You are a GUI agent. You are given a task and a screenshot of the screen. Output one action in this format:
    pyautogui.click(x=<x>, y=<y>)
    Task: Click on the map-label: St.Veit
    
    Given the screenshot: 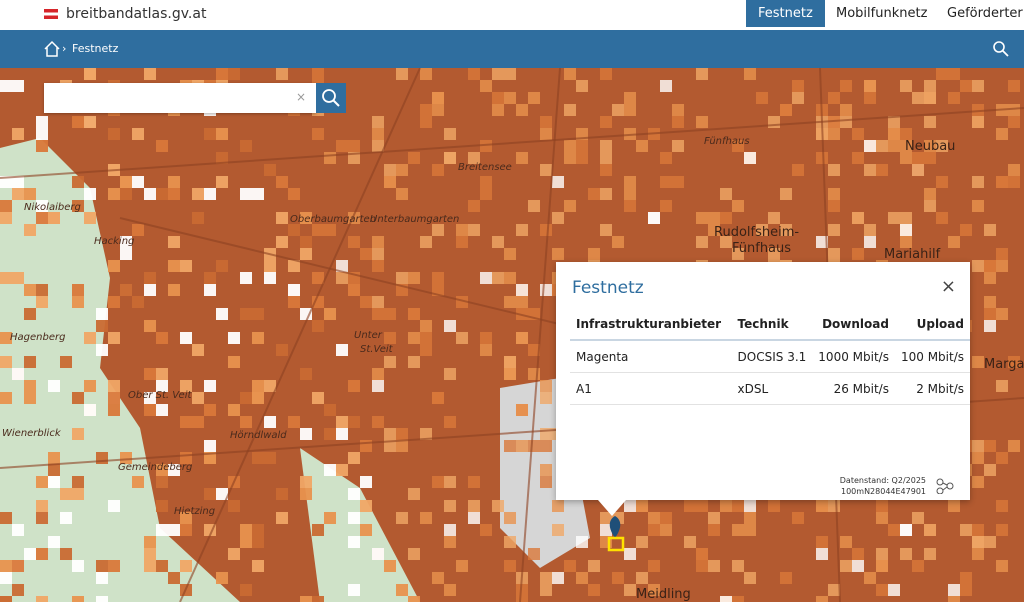 What is the action you would take?
    pyautogui.click(x=377, y=349)
    